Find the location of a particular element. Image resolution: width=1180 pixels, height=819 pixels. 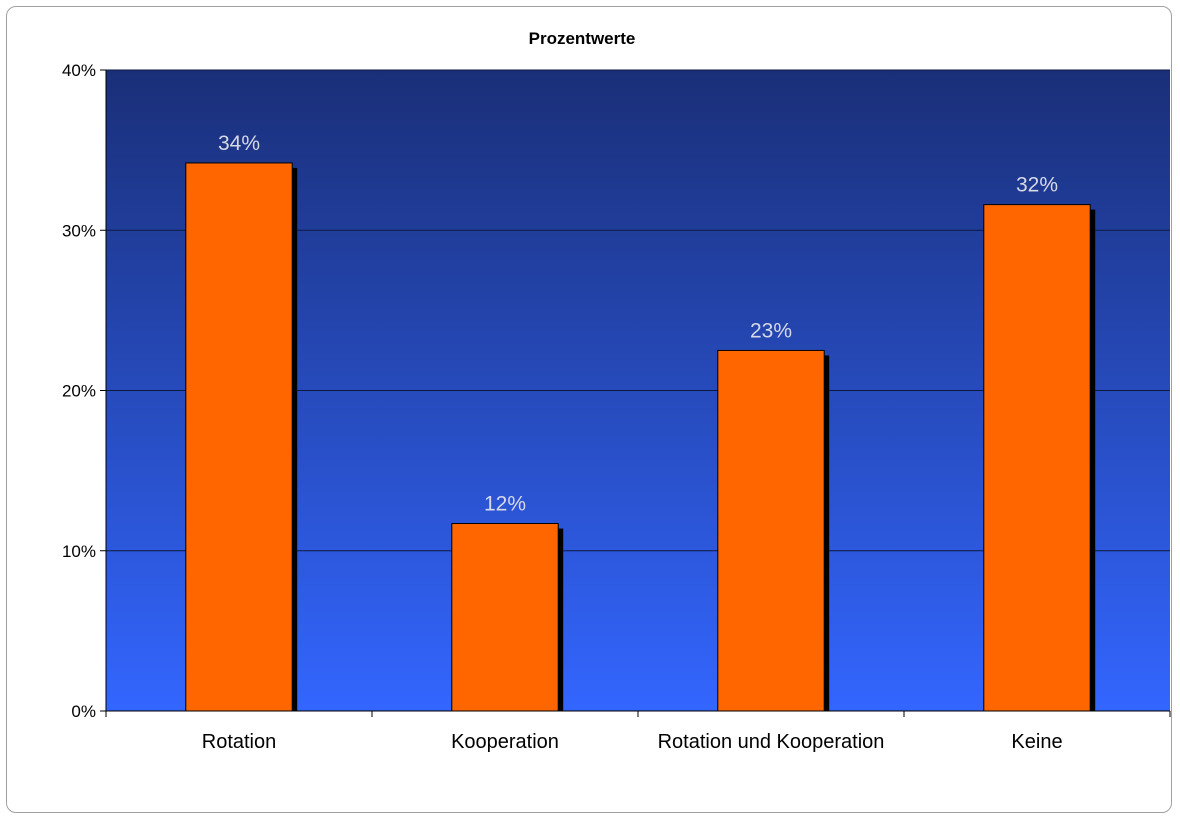

chart-title: Prozentwerte is located at coordinates (582, 38).